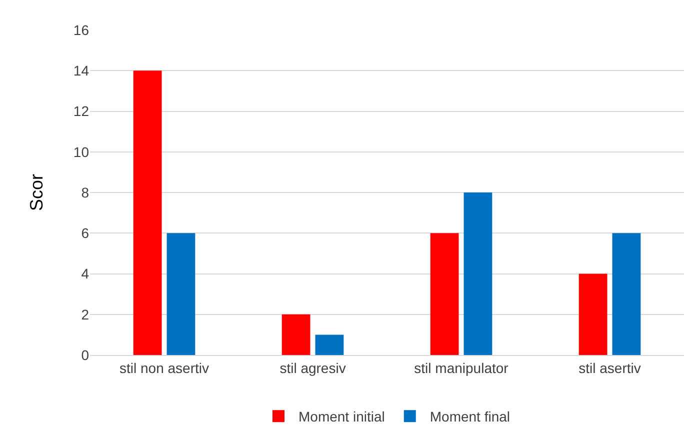  Describe the element at coordinates (81, 152) in the screenshot. I see `y-tick-label: 10` at that location.